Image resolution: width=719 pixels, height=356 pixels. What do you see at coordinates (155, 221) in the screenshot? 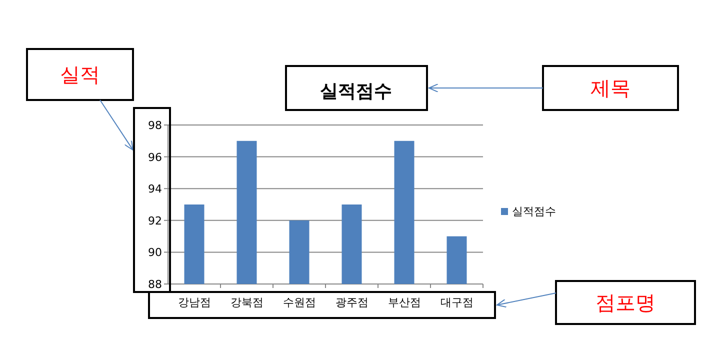
I see `y-tick-label: 92` at bounding box center [155, 221].